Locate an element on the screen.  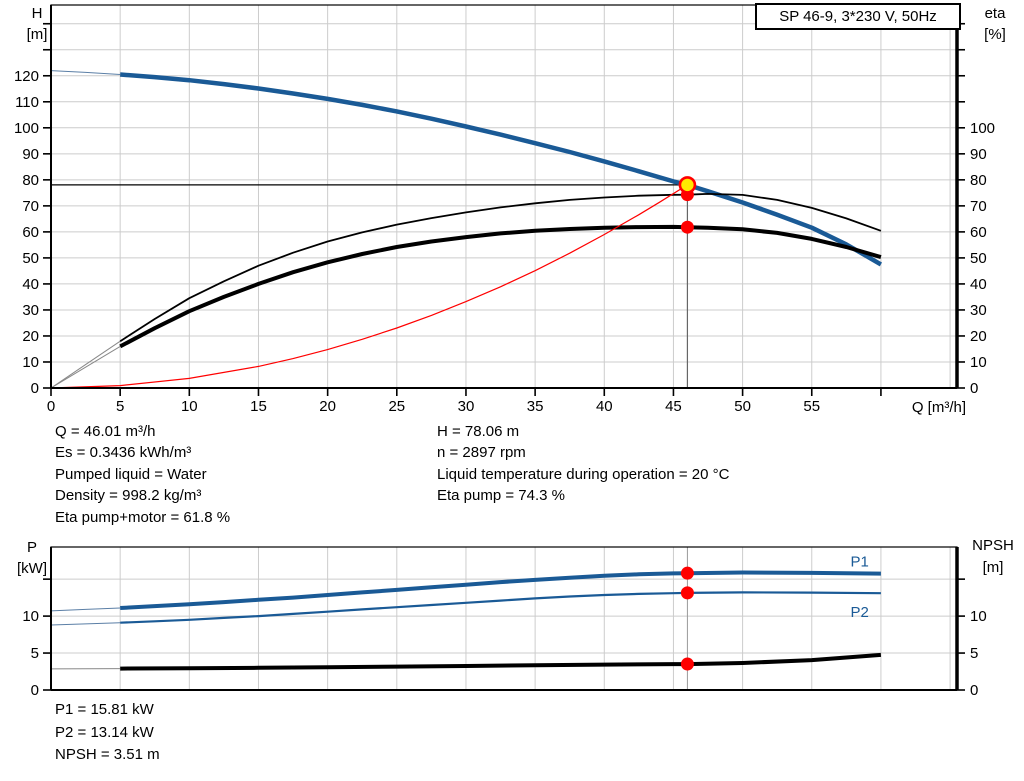
p-axis-unit: [kW] is located at coordinates (32, 568).